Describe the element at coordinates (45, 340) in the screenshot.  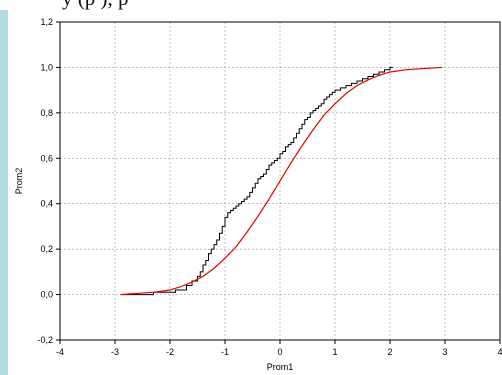
I see `y-tick-label: -0,2` at that location.